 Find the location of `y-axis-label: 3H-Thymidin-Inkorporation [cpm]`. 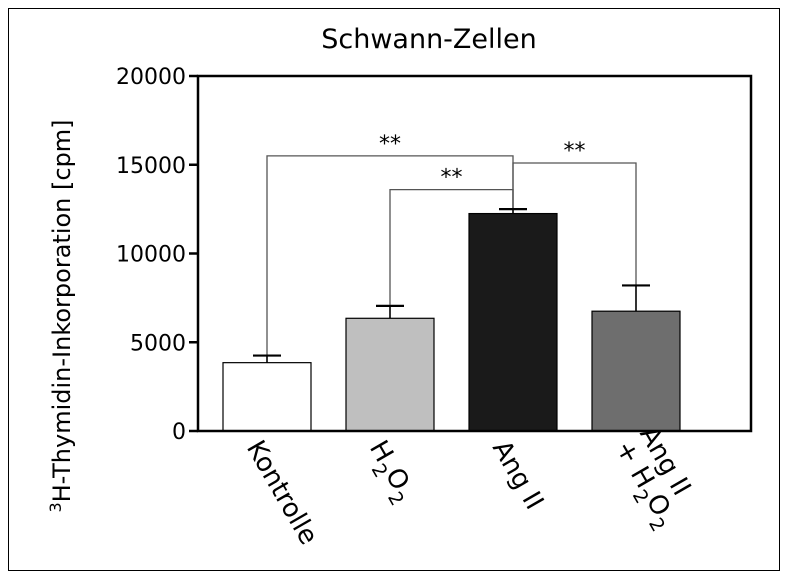

y-axis-label: 3H-Thymidin-Inkorporation [cpm] is located at coordinates (61, 315).